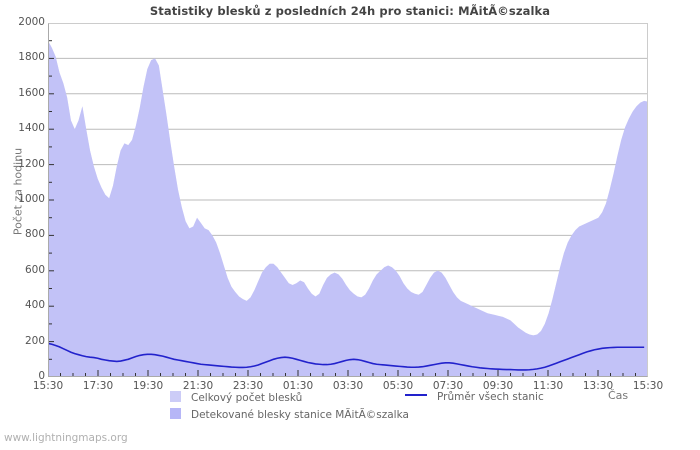  Describe the element at coordinates (31, 92) in the screenshot. I see `y-axis-tick-label: 1600` at that location.